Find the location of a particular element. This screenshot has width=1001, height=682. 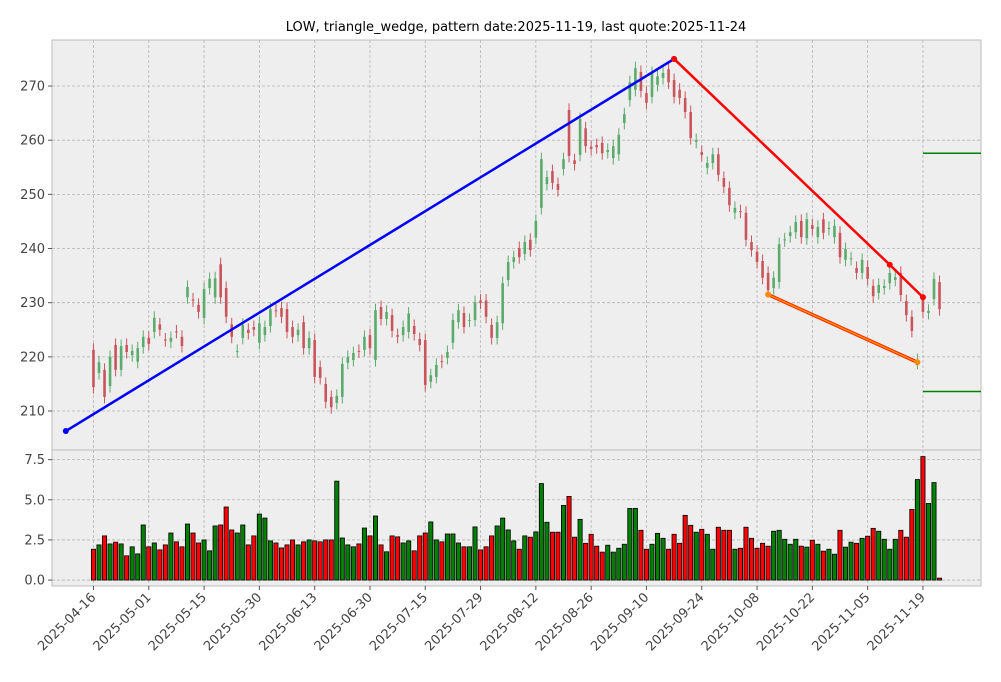

volume-tick-label: 5.0 is located at coordinates (34, 500).